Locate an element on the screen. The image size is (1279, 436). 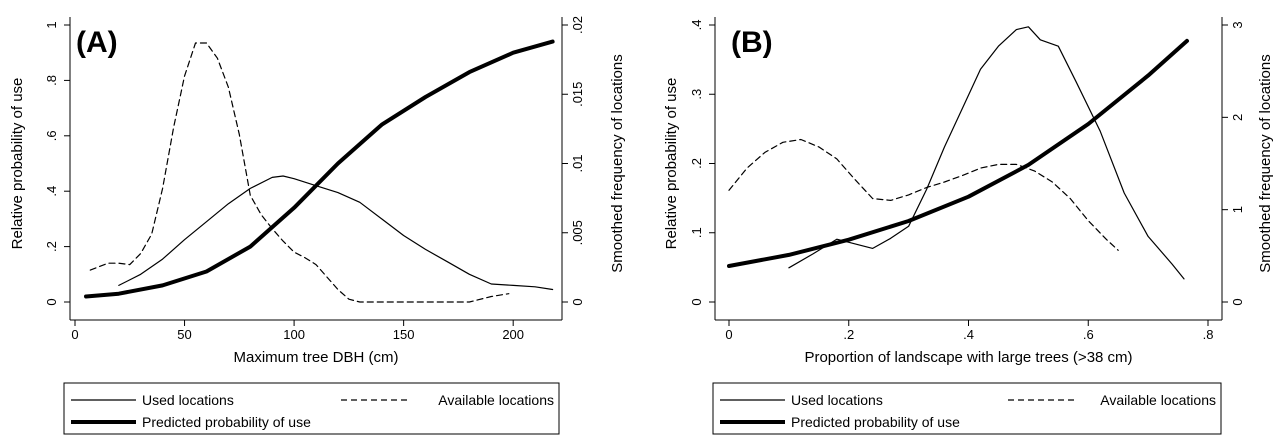
y-tick-label: .8 is located at coordinates (51, 80).